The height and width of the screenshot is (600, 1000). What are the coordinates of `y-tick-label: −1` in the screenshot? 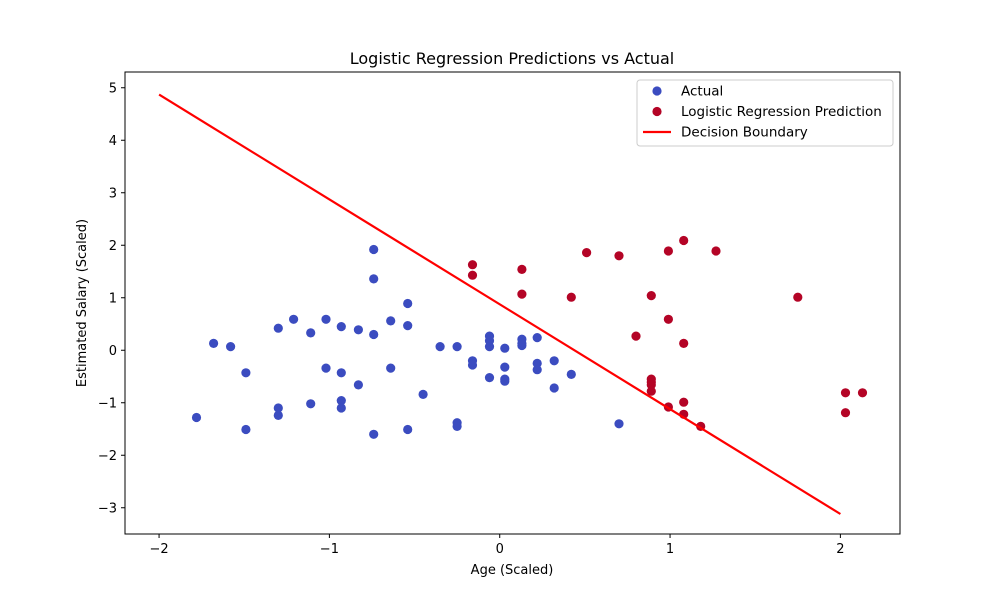 It's located at (107, 403).